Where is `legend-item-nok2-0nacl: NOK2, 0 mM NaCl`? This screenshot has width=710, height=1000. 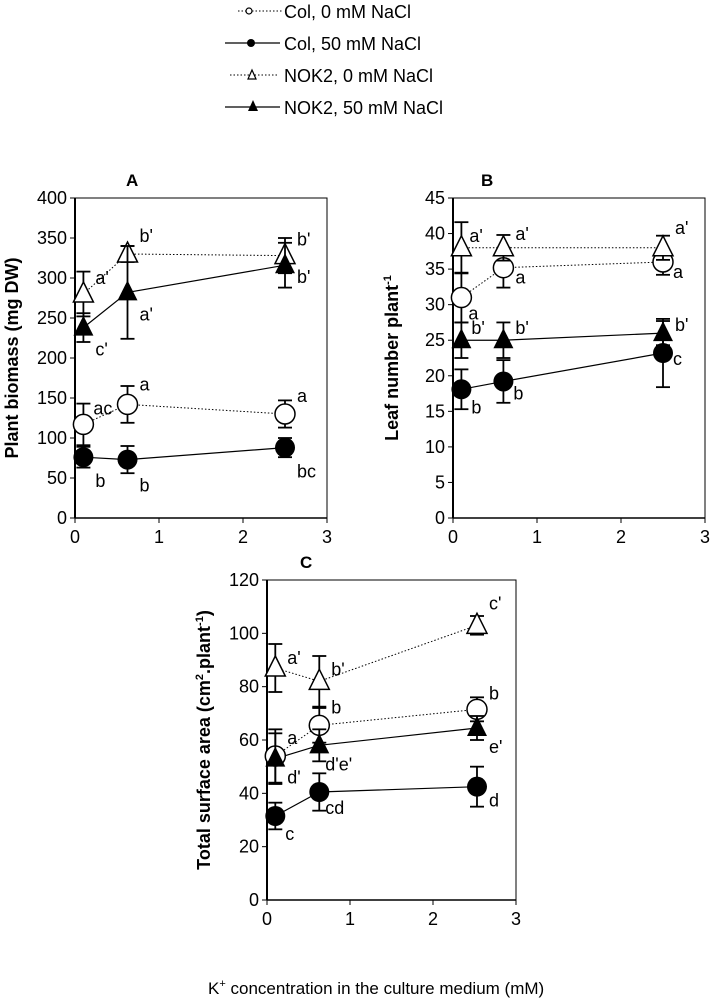 legend-item-nok2-0nacl: NOK2, 0 mM NaCl is located at coordinates (331, 76).